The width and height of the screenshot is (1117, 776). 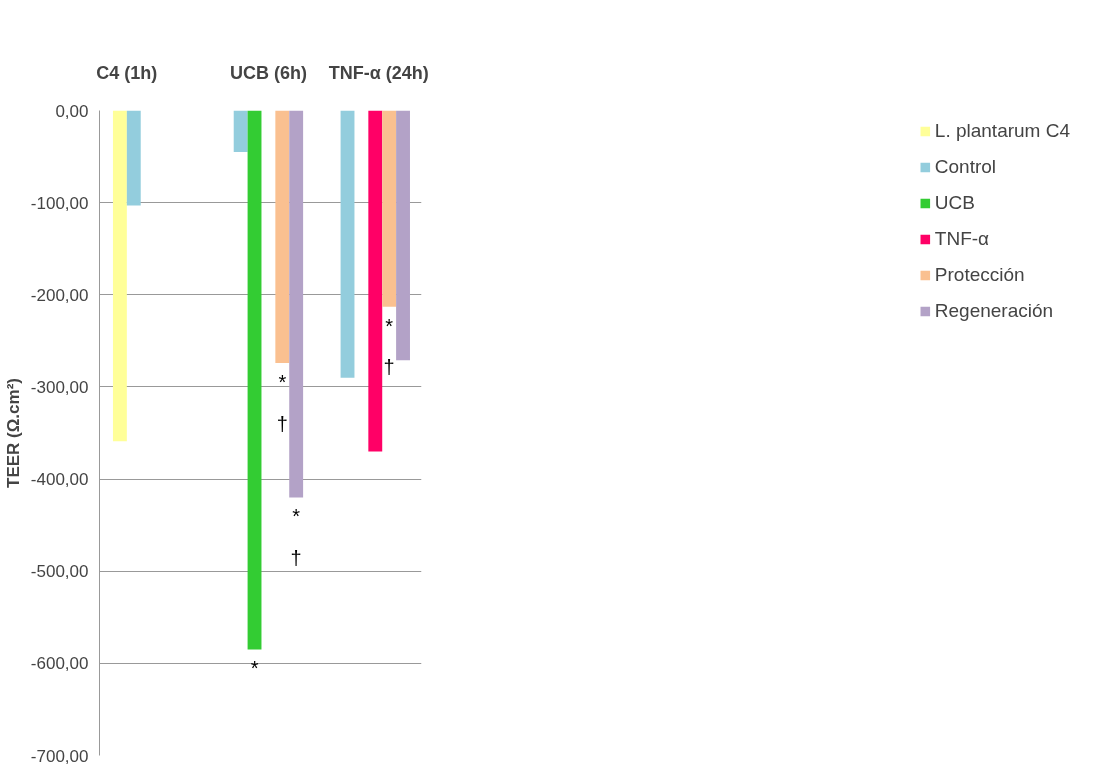 What do you see at coordinates (59, 756) in the screenshot?
I see `y-tick-label: -700,00` at bounding box center [59, 756].